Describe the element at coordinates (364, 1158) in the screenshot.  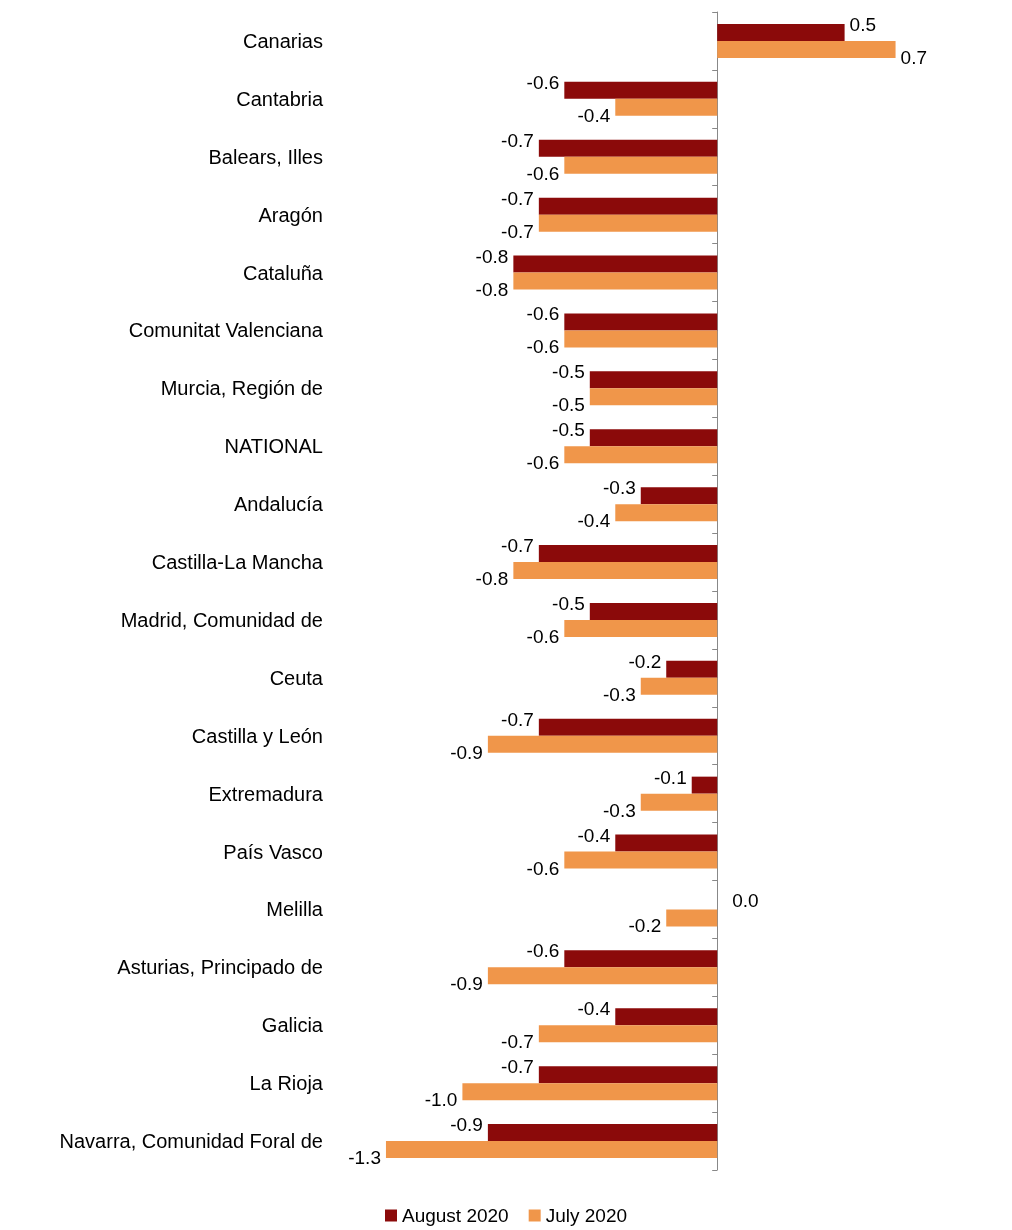
I see `data-label: -1.3` at that location.